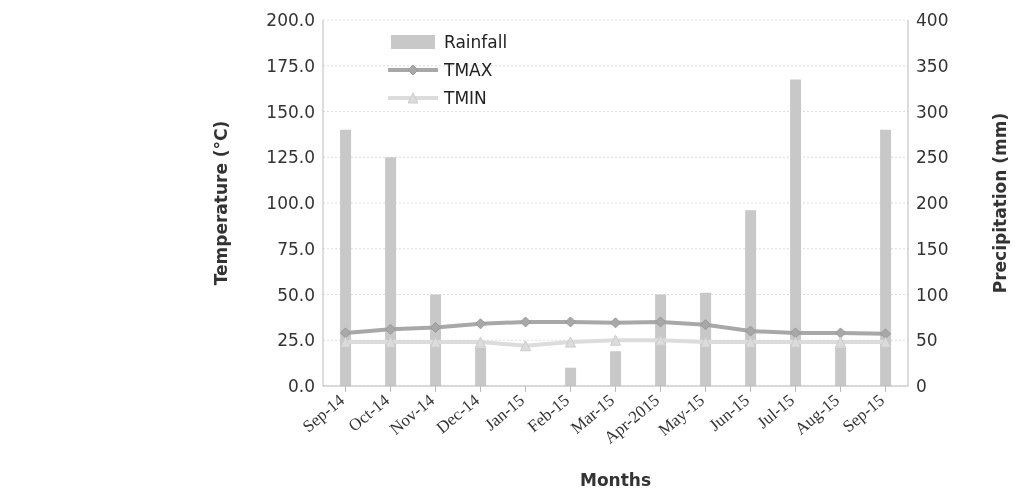 The image size is (1021, 499). What do you see at coordinates (301, 386) in the screenshot?
I see `y-tick-label: 0.0` at bounding box center [301, 386].